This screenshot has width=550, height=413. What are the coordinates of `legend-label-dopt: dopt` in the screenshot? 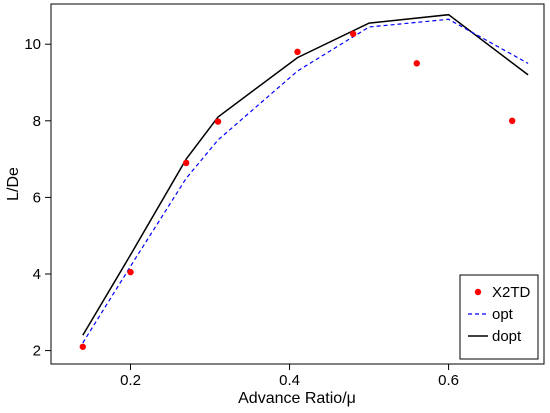 It's located at (507, 336).